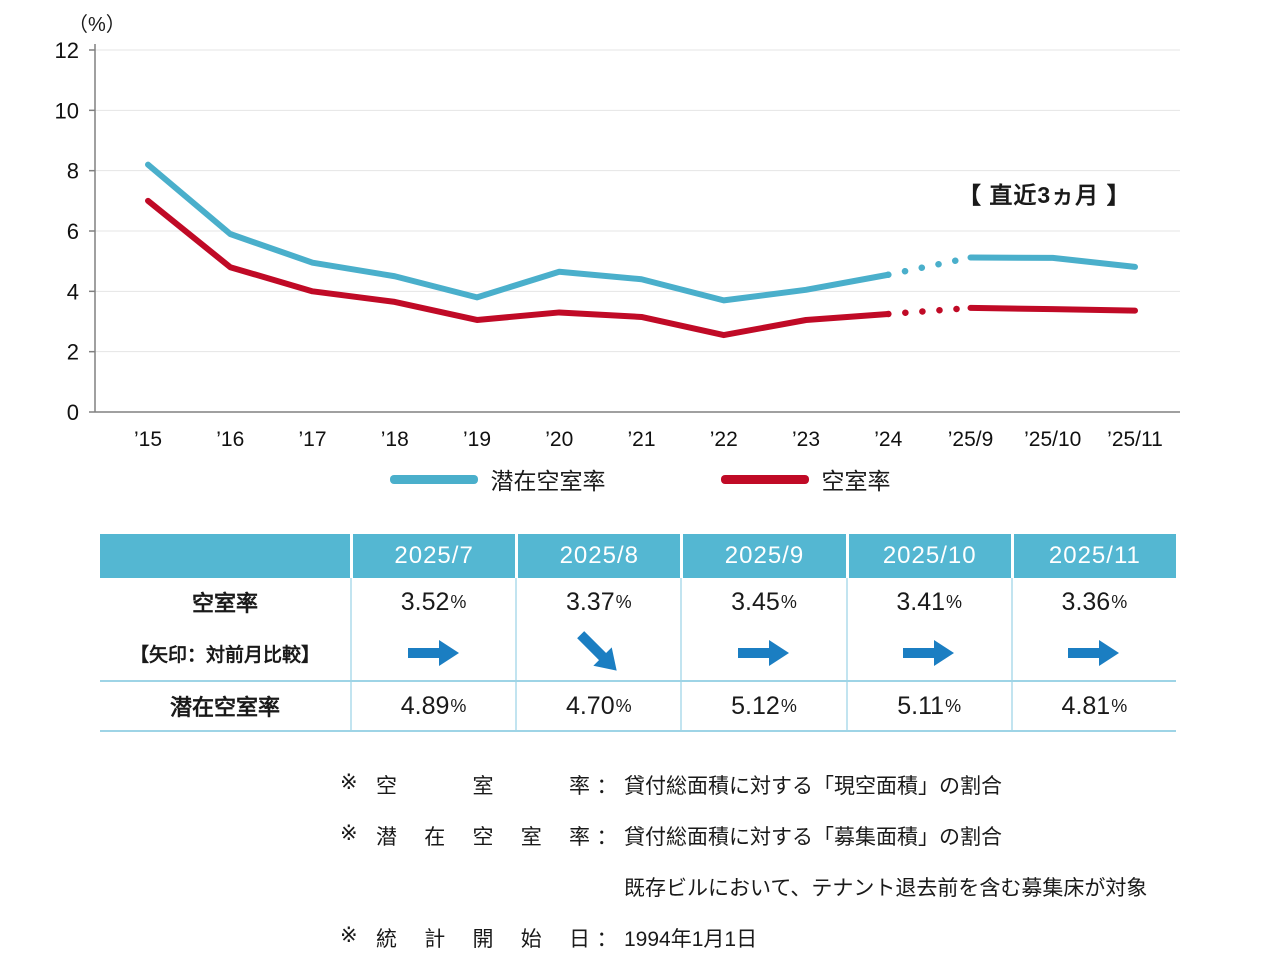 This screenshot has width=1280, height=954. What do you see at coordinates (921, 601) in the screenshot?
I see `value-number: 3.41` at bounding box center [921, 601].